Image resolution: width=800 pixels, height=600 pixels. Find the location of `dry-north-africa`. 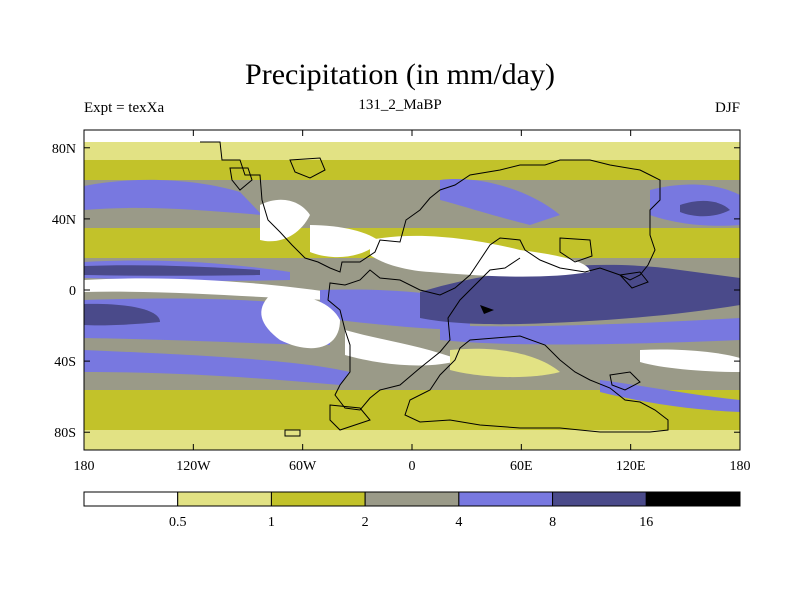

dry-north-africa is located at coordinates (480, 256).